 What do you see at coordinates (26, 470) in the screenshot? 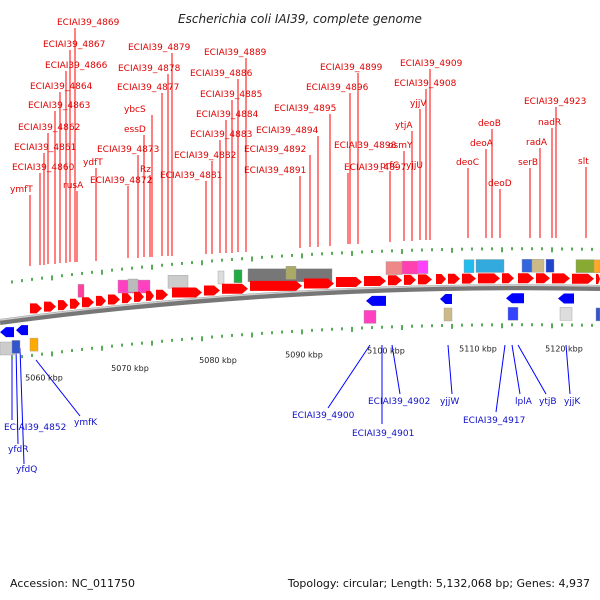
I see `gene-label-bottom: yfdQ` at bounding box center [26, 470].